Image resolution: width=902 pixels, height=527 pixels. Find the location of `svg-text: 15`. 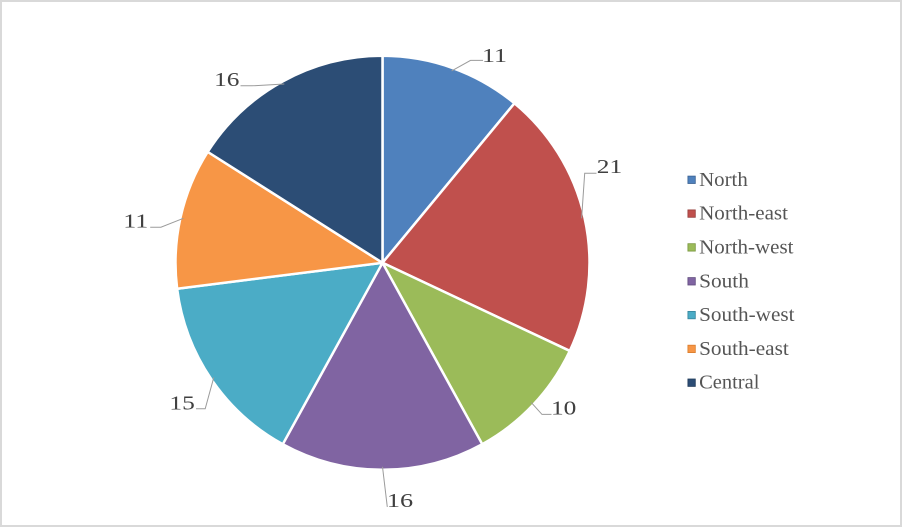

svg-text: 15 is located at coordinates (181, 404).